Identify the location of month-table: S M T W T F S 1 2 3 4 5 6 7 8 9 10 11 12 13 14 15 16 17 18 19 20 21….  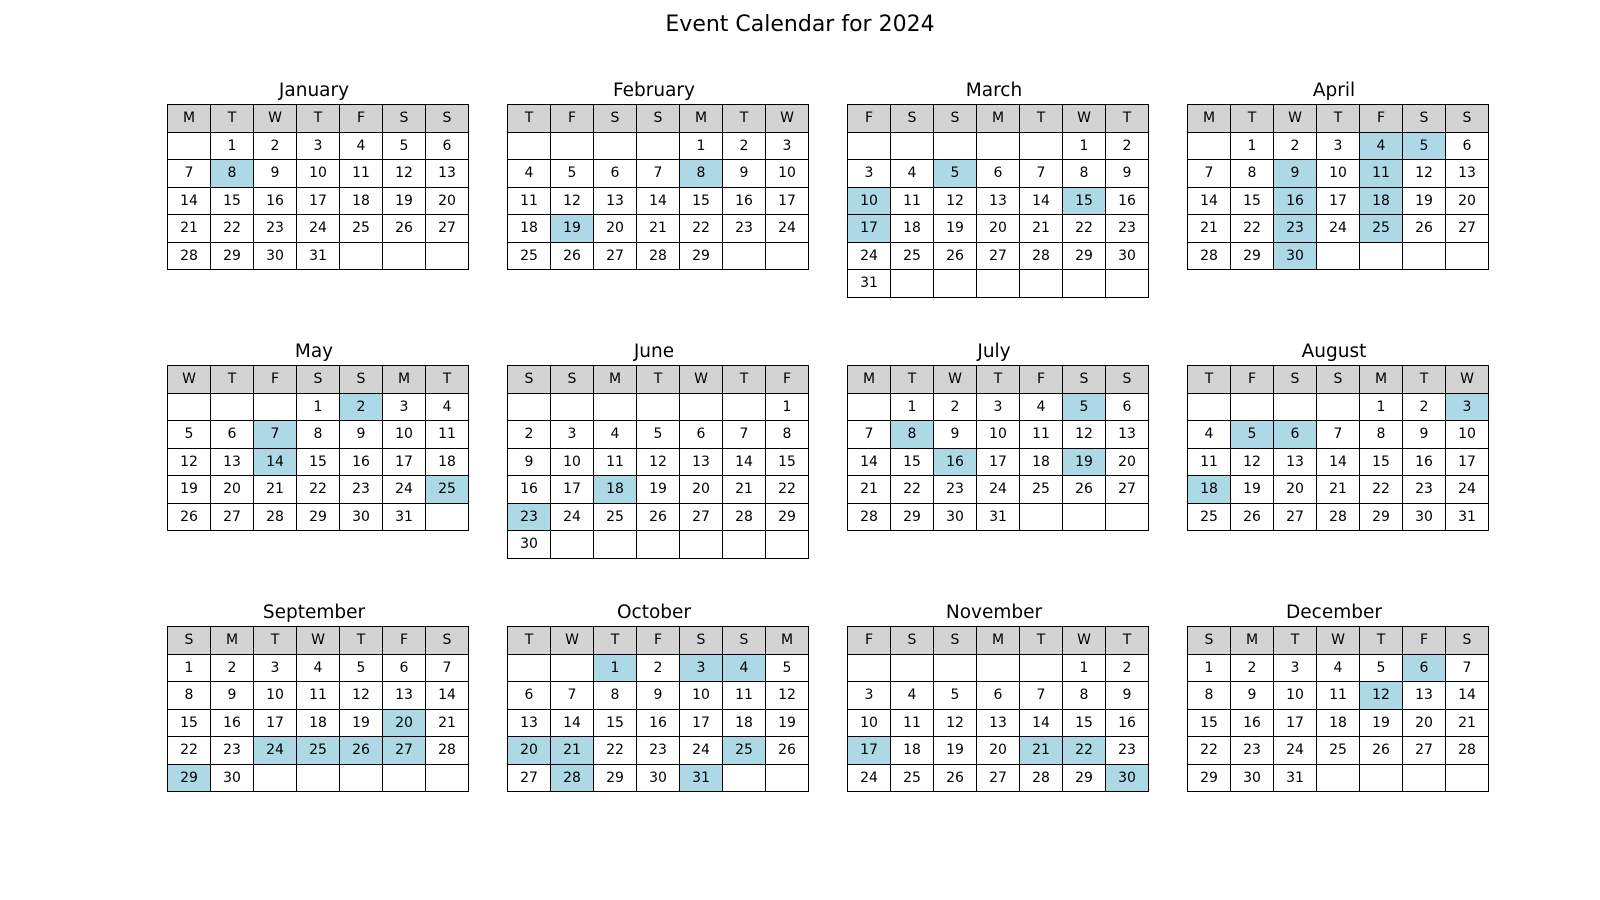
(1338, 709).